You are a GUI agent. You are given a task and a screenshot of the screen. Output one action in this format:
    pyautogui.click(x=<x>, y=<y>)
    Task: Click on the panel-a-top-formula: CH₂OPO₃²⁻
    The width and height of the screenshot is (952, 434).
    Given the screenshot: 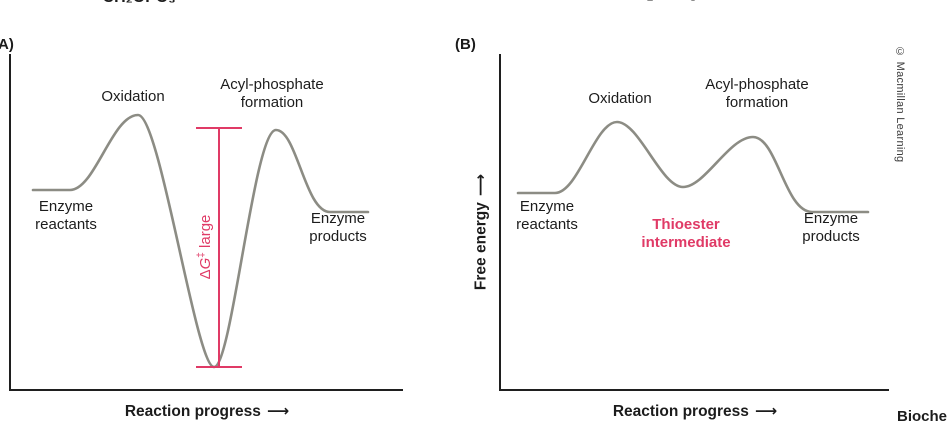 What is the action you would take?
    pyautogui.click(x=146, y=3)
    